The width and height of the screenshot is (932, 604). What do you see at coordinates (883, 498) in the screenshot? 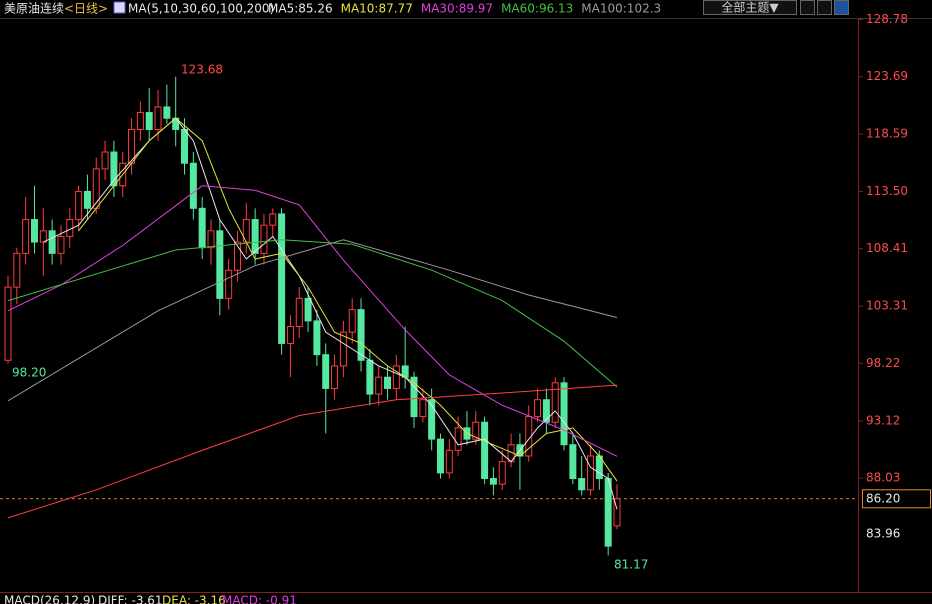
I see `last-price-label: 86.20` at bounding box center [883, 498].